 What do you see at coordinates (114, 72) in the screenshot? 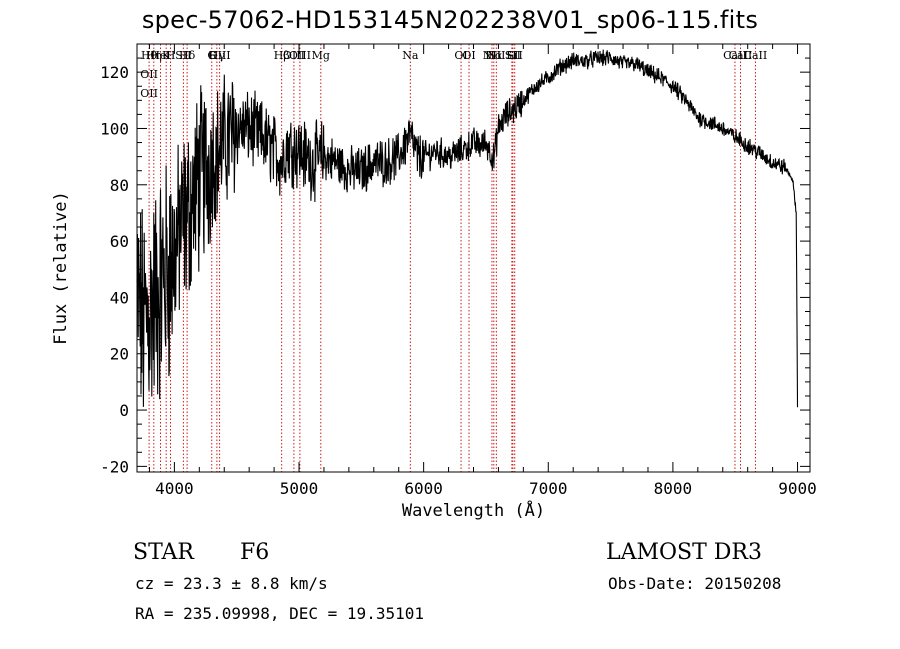
I see `y-tick-label: 120` at bounding box center [114, 72].